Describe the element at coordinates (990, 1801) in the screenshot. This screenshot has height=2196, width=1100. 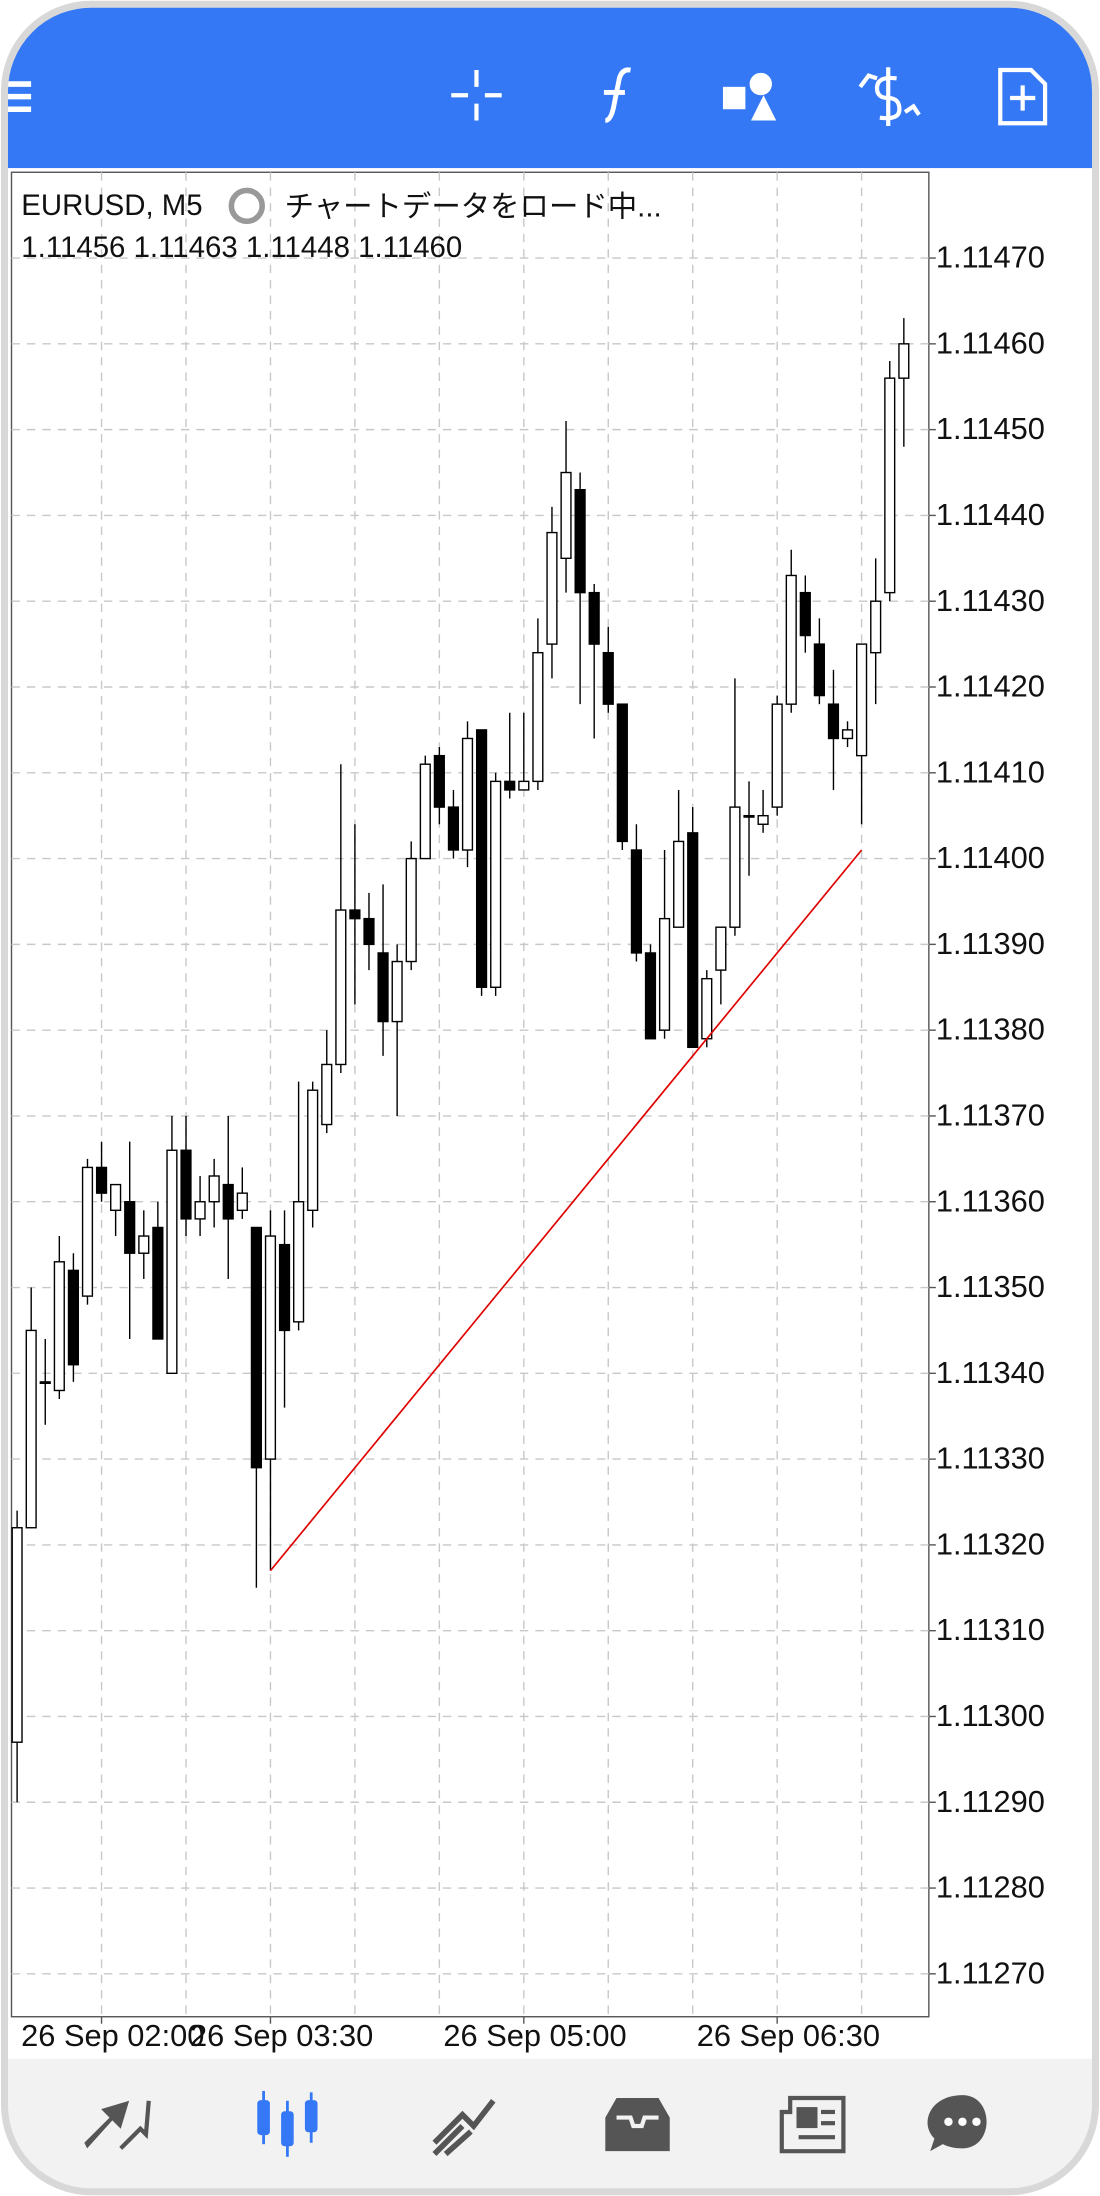
I see `y-tick-label: 1.11290` at that location.